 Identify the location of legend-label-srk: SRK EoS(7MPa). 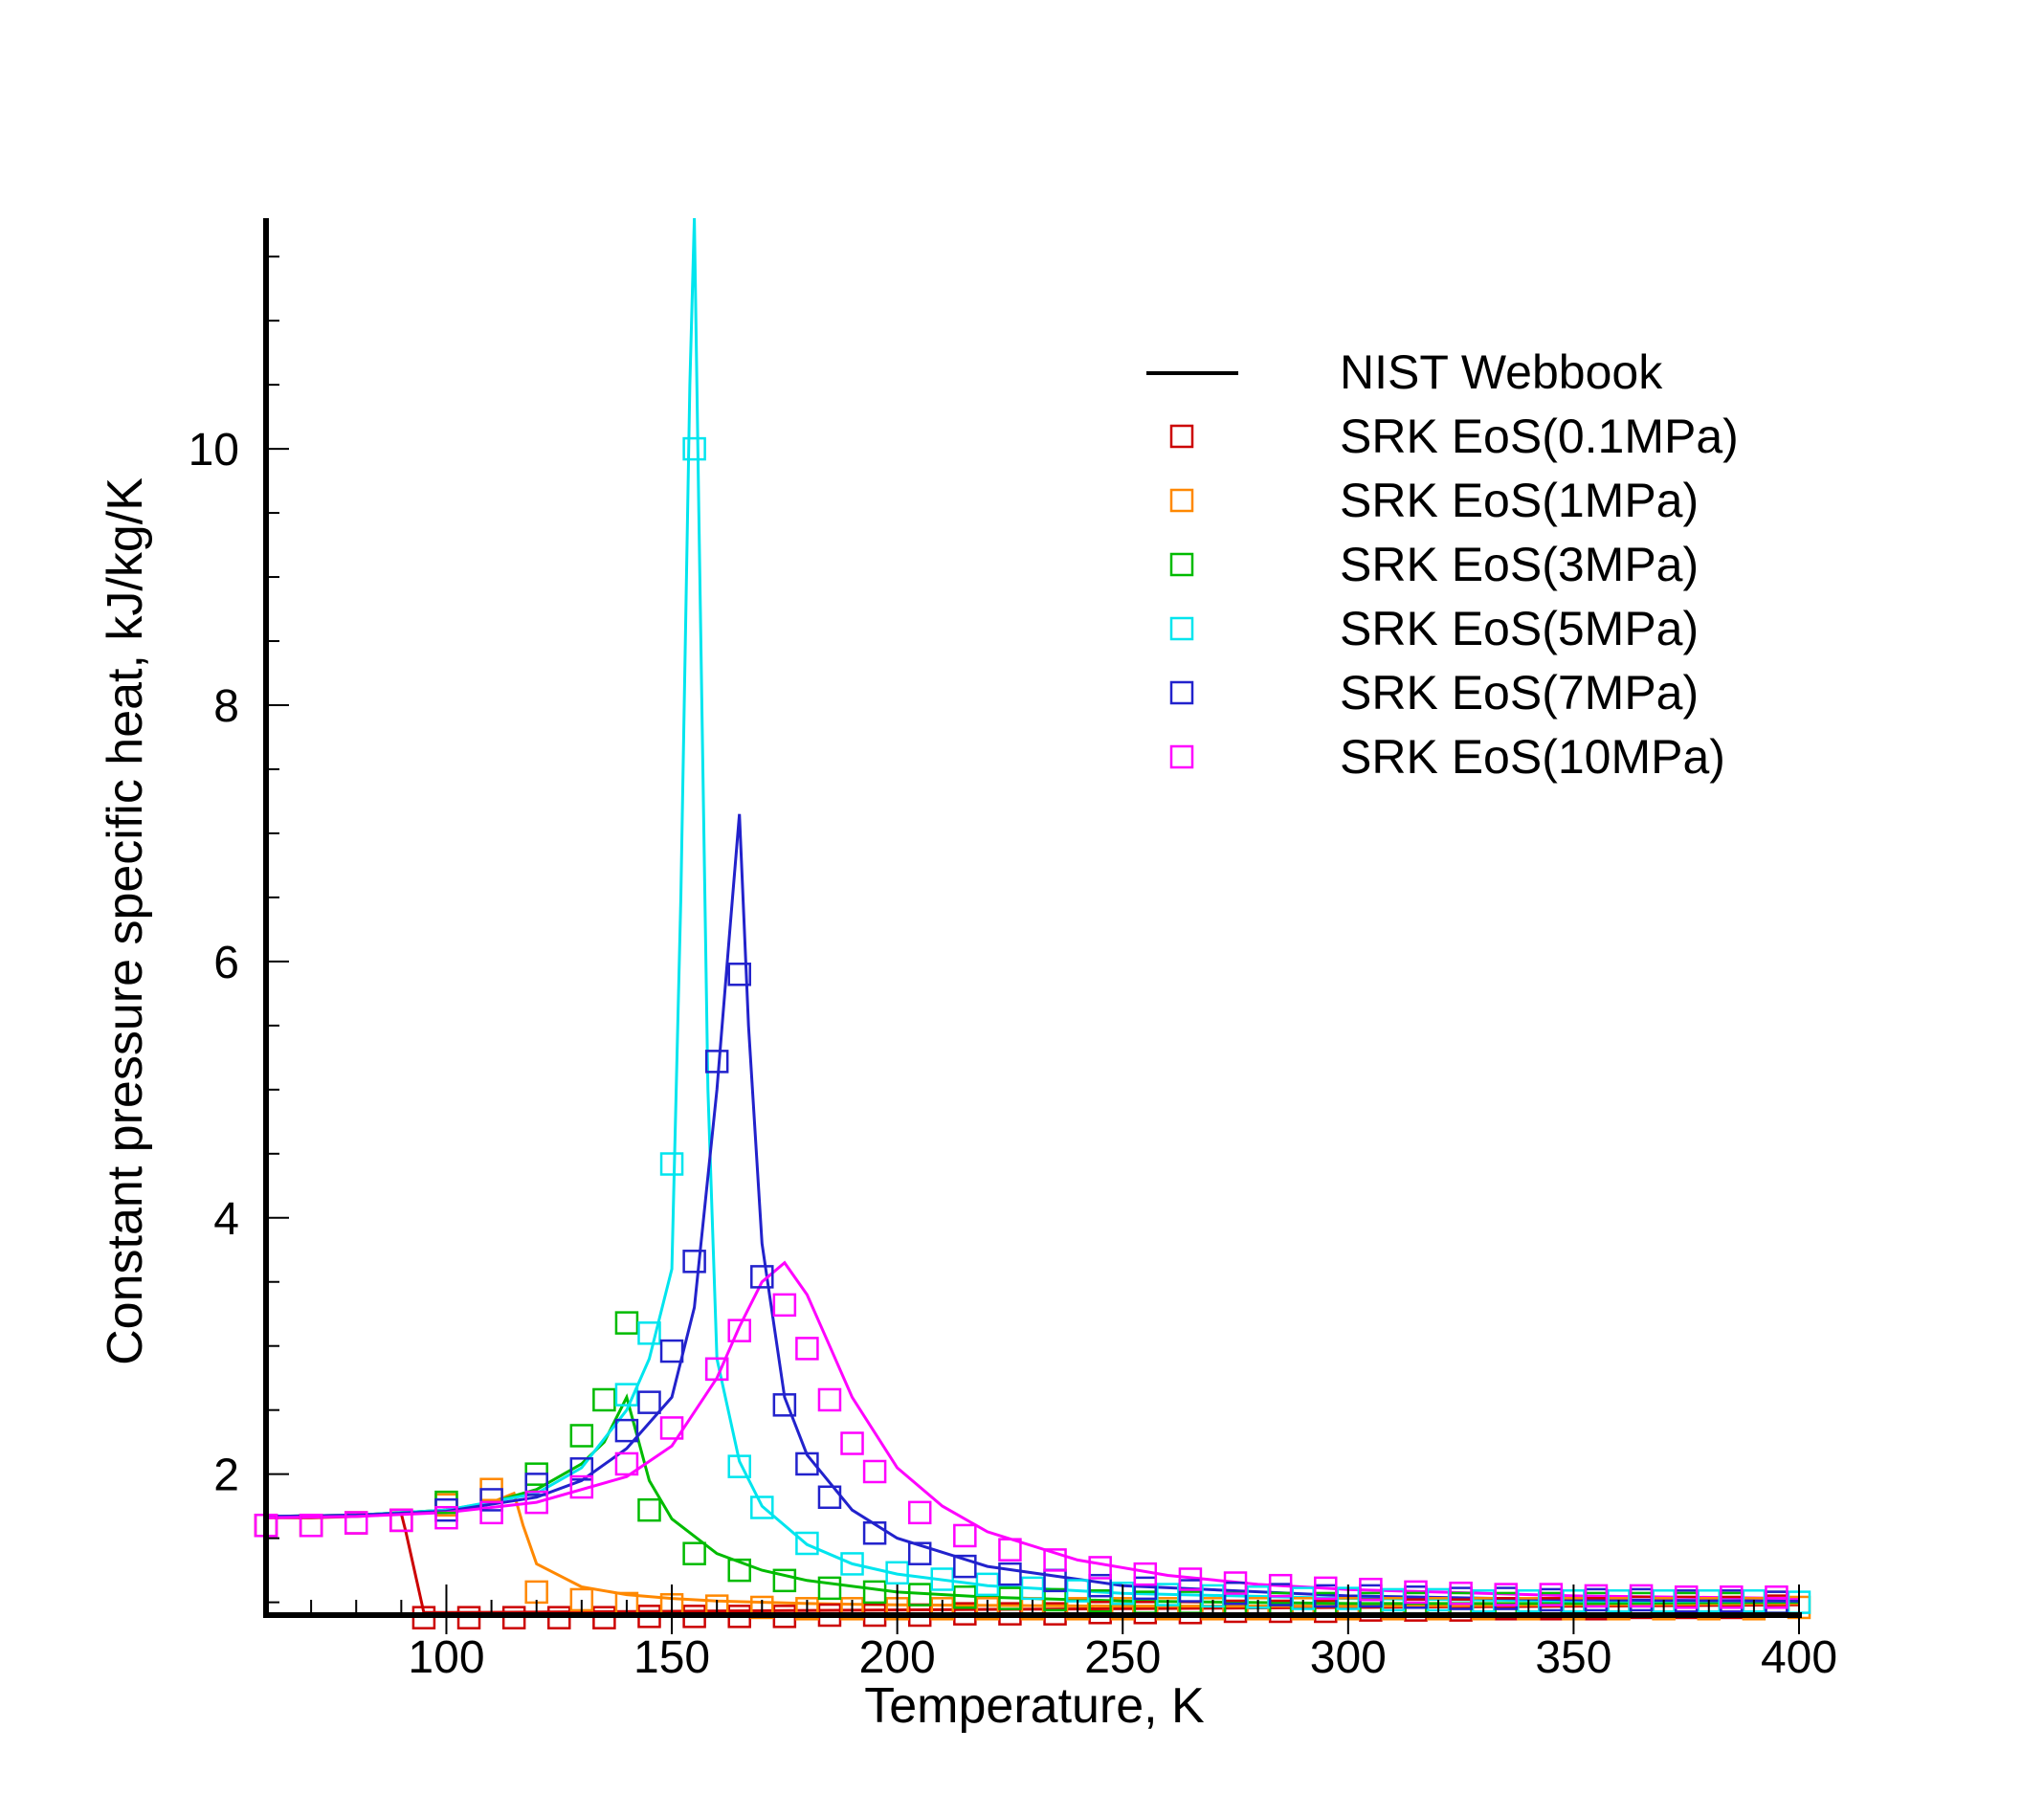
(1519, 693).